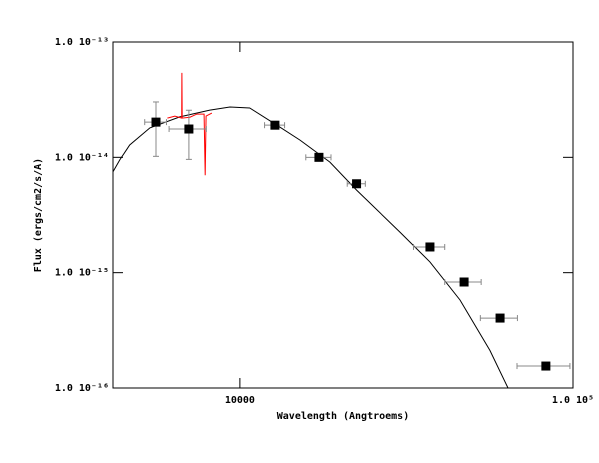  What do you see at coordinates (82, 388) in the screenshot?
I see `y-tick-label: 1.0 10⁻¹⁶` at bounding box center [82, 388].